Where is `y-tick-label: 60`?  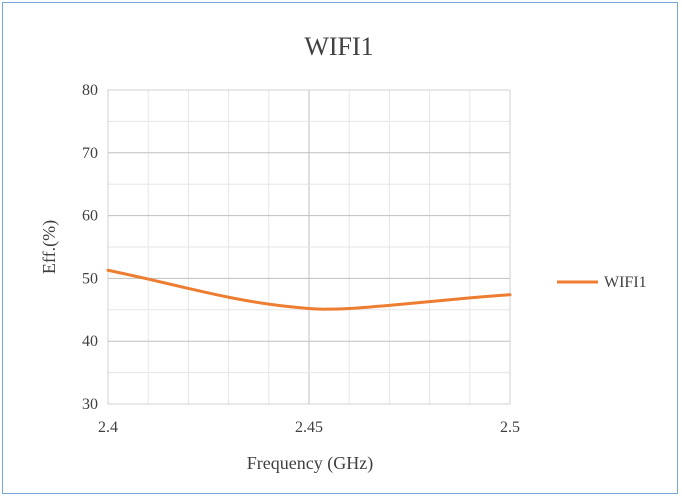 y-tick-label: 60 is located at coordinates (90, 216).